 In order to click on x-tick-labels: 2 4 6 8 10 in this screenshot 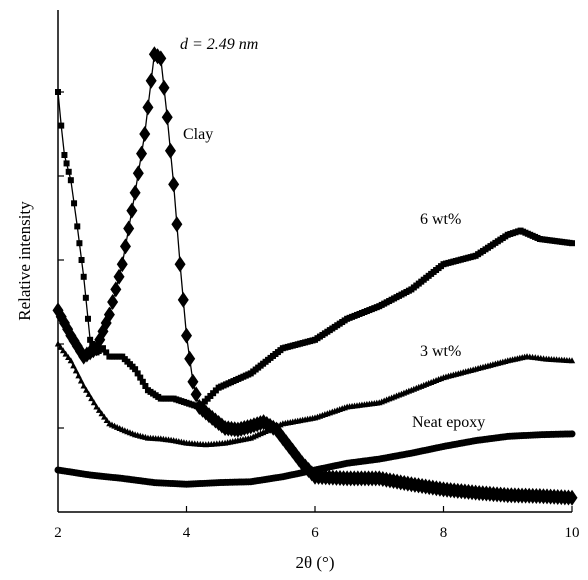, I will do `click(316, 533)`.